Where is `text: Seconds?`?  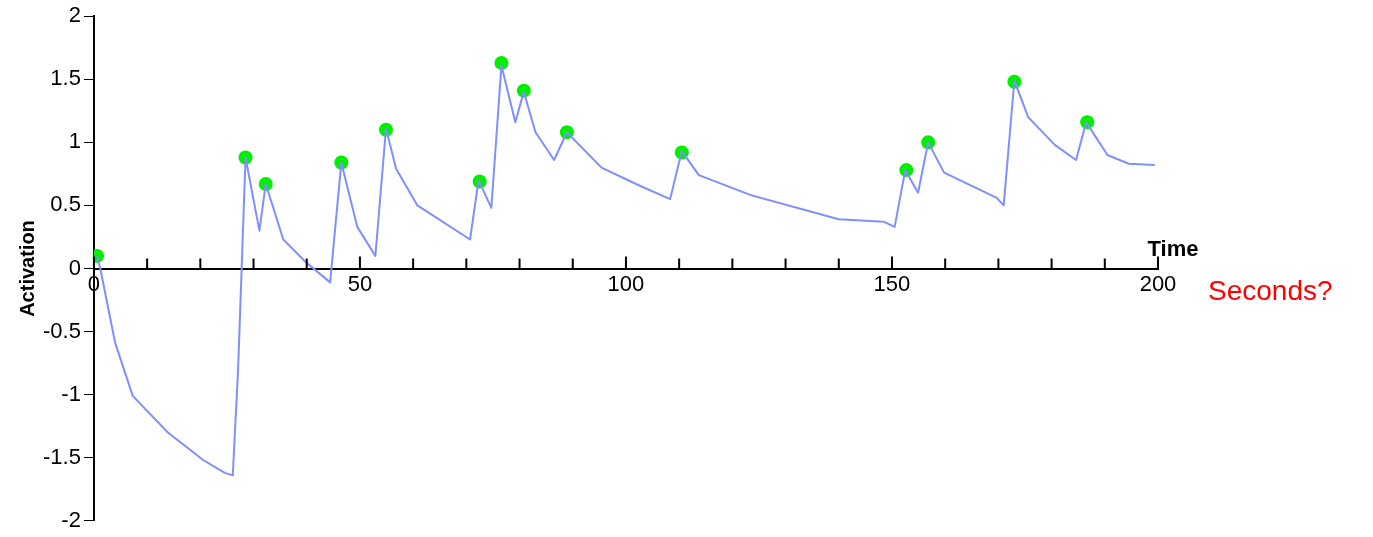
text: Seconds? is located at coordinates (1270, 291).